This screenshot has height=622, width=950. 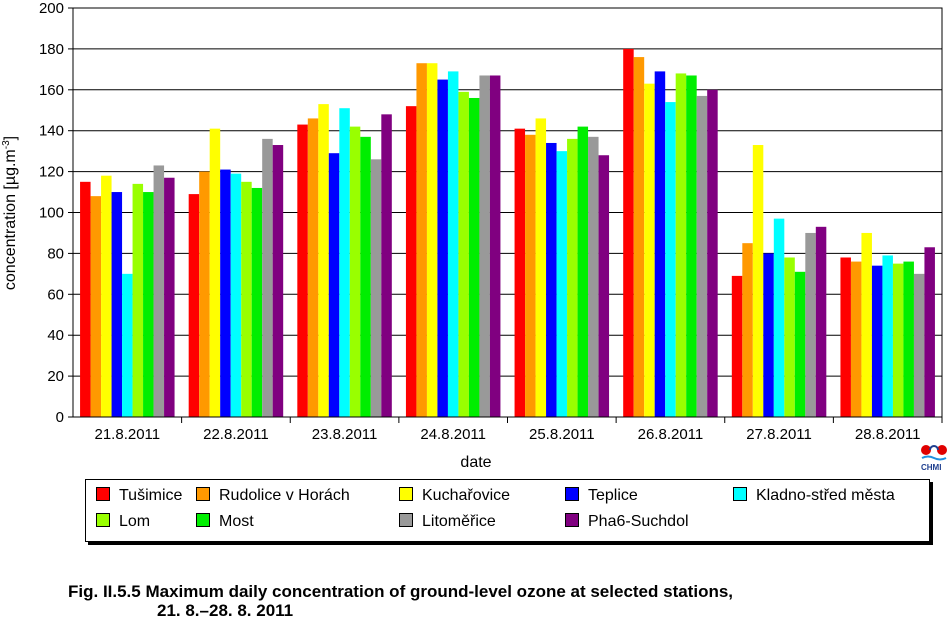 I want to click on legend-label: Kuchařovice, so click(x=466, y=495).